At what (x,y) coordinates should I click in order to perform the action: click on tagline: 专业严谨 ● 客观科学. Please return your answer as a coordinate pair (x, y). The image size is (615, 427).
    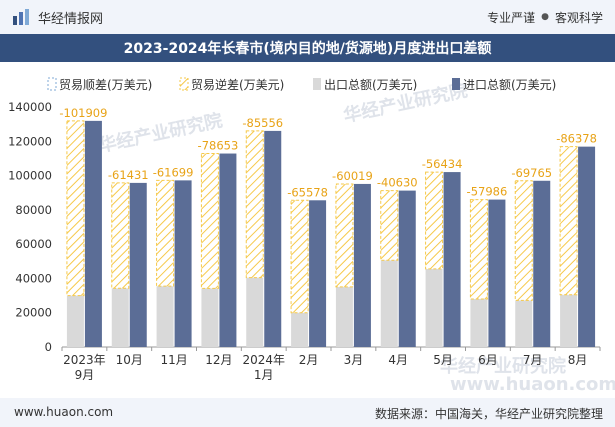
    Looking at the image, I should click on (545, 17).